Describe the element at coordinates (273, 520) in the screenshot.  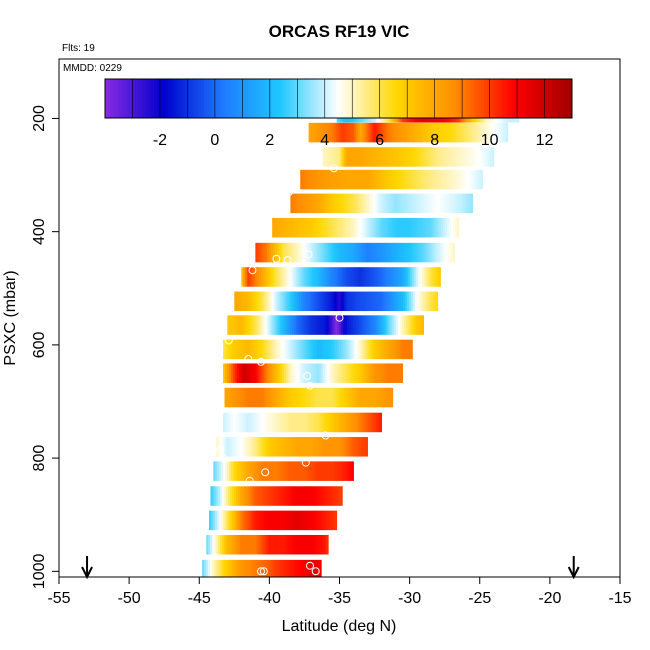
I see `heatmap-band` at that location.